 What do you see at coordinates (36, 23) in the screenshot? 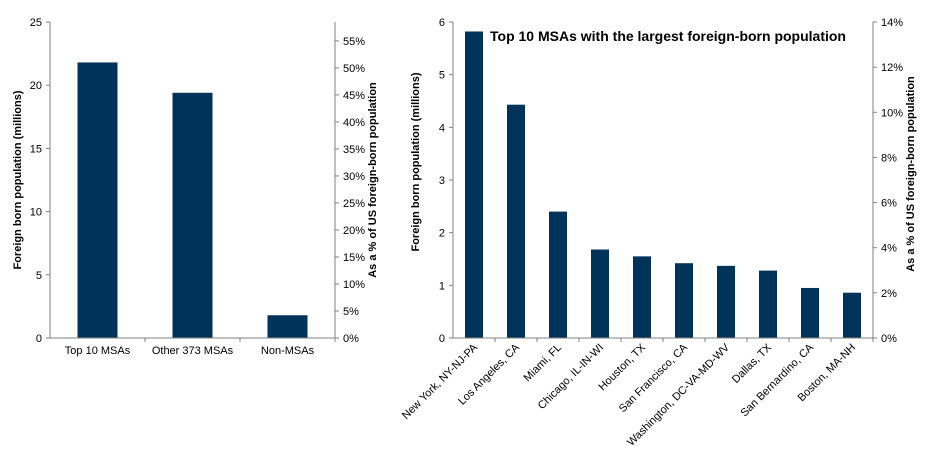
I see `chart-left-y-tick-label: 25` at bounding box center [36, 23].